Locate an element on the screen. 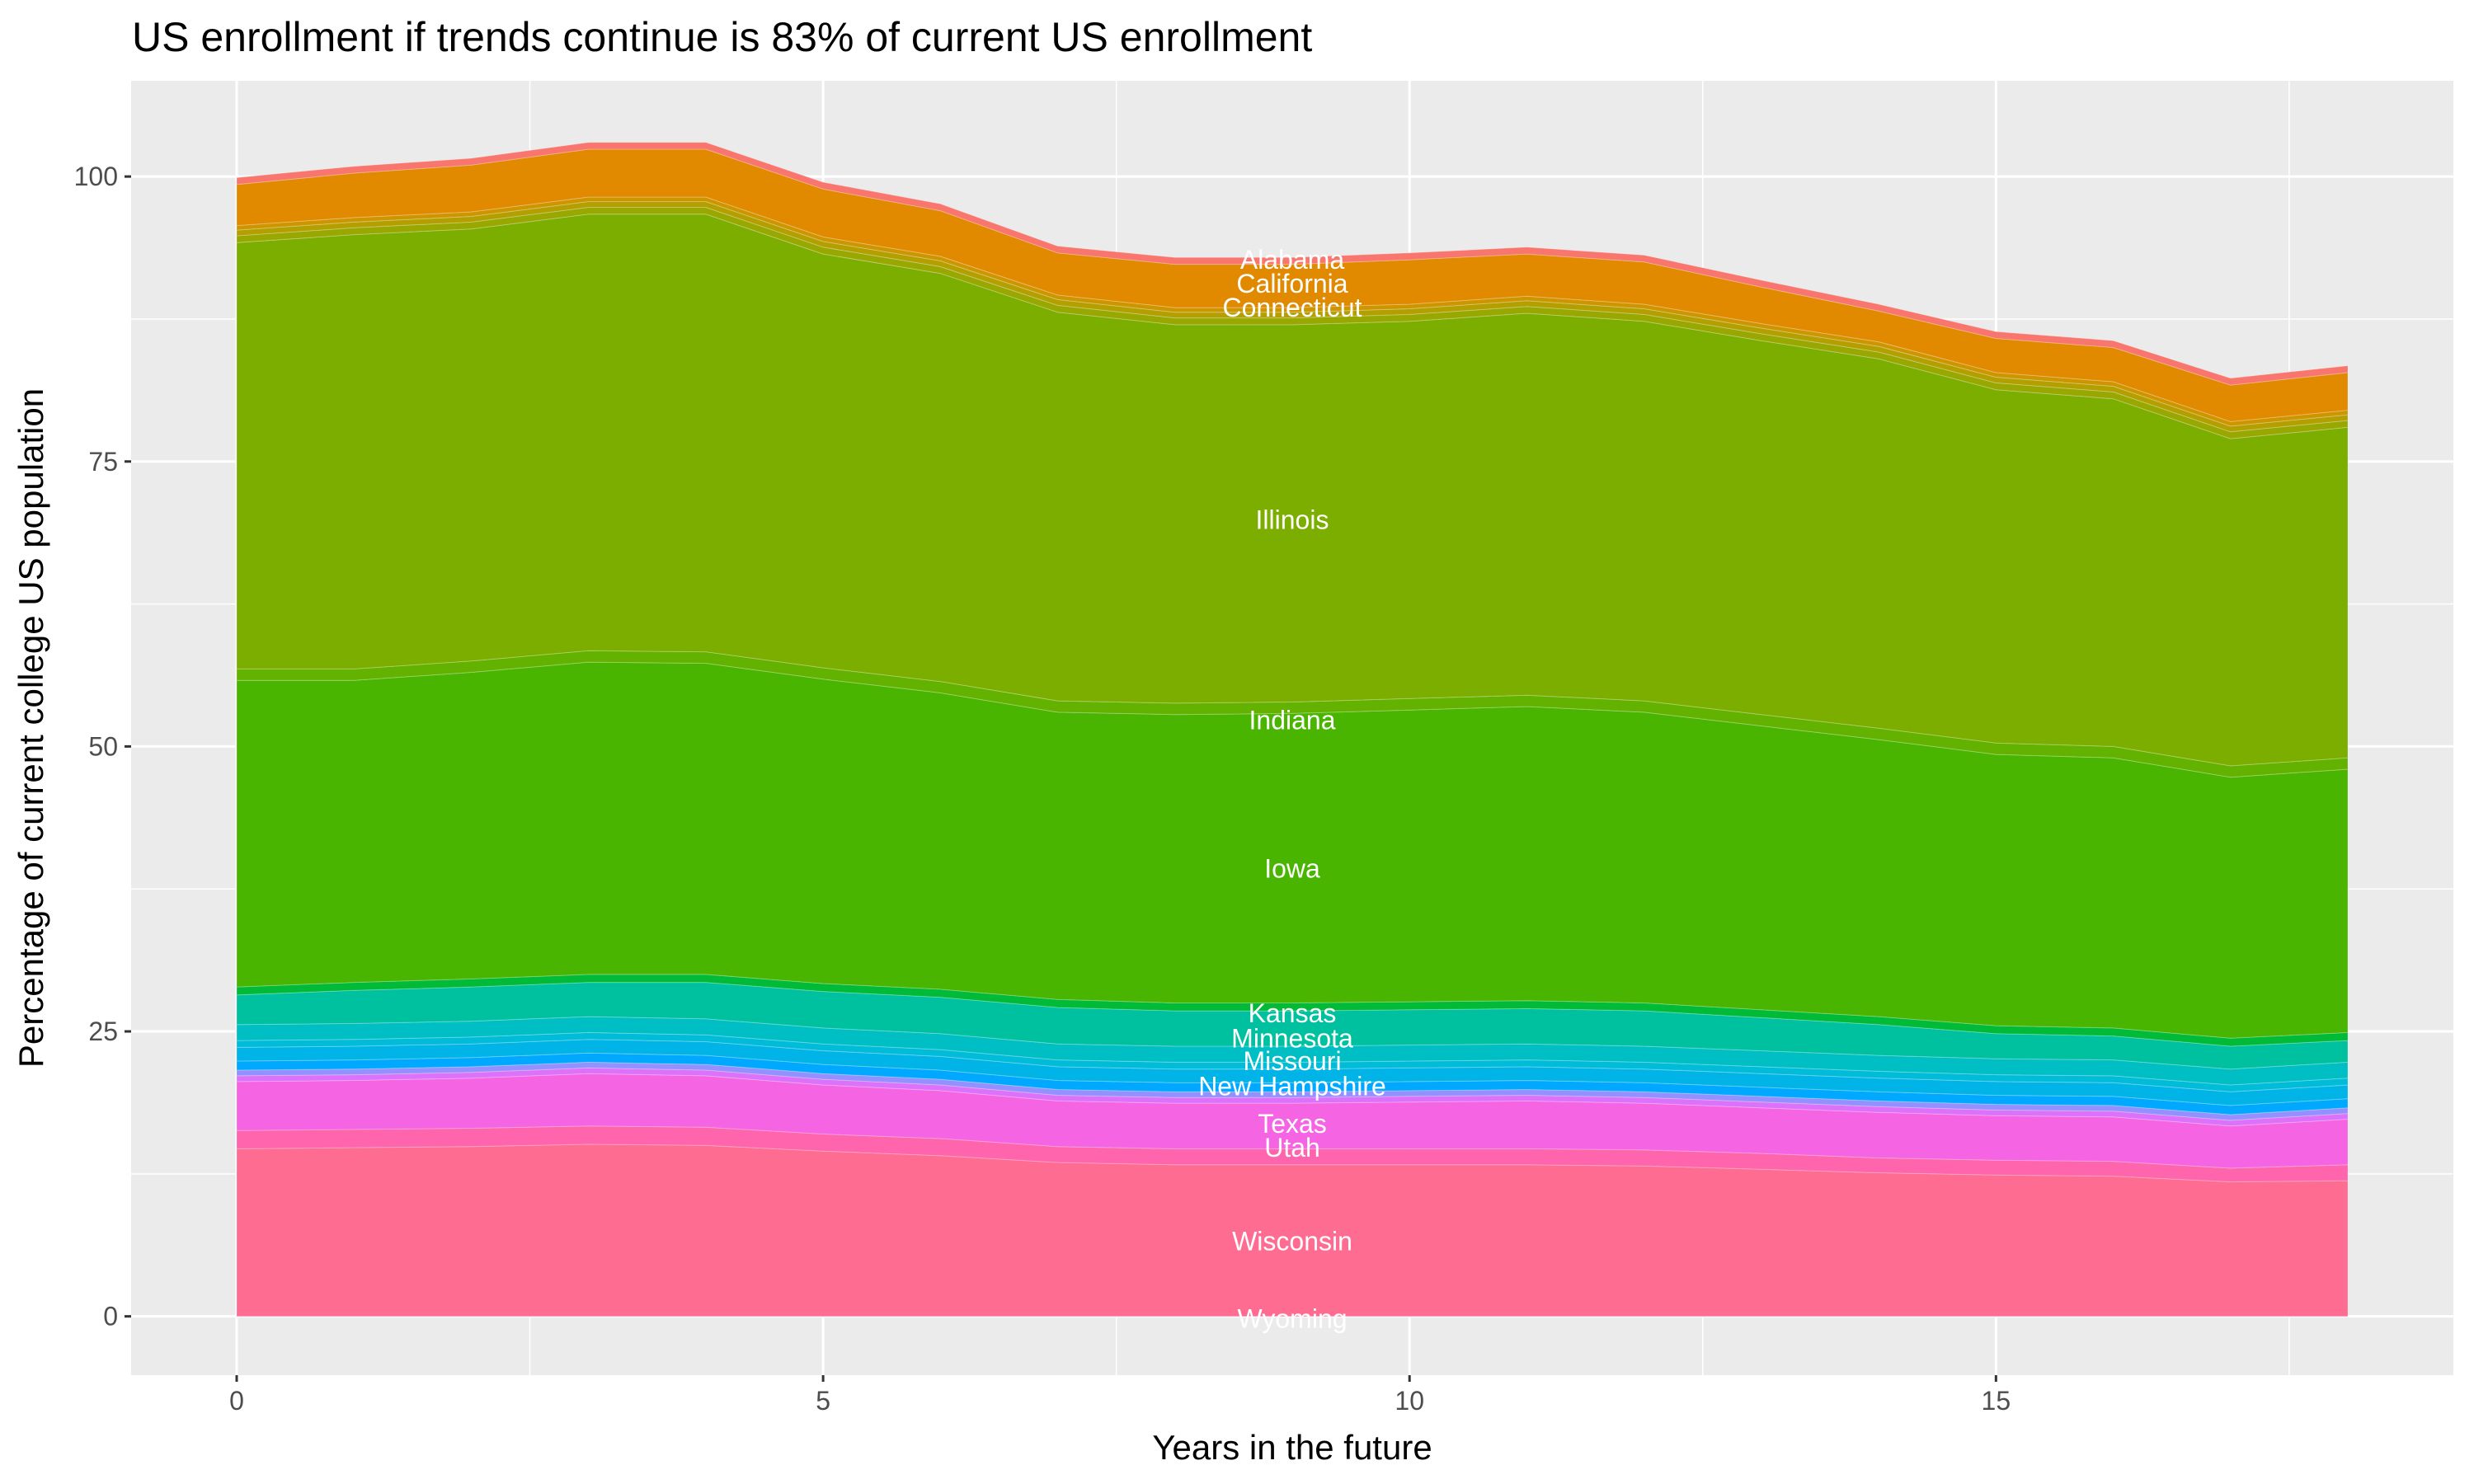  area-label: Indiana is located at coordinates (1292, 720).